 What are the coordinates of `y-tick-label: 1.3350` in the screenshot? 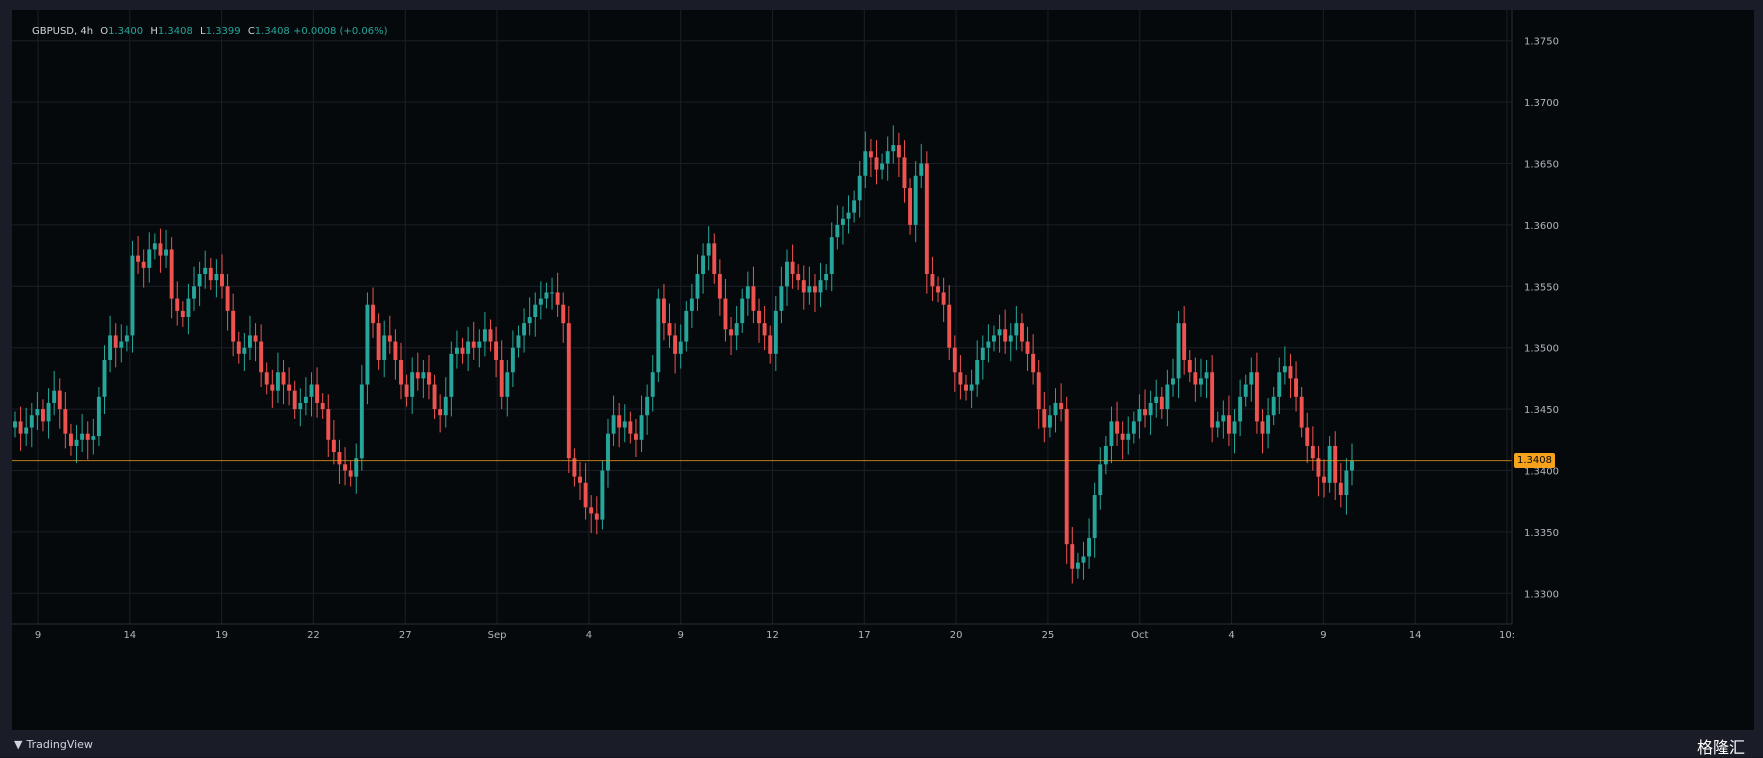 It's located at (1541, 533).